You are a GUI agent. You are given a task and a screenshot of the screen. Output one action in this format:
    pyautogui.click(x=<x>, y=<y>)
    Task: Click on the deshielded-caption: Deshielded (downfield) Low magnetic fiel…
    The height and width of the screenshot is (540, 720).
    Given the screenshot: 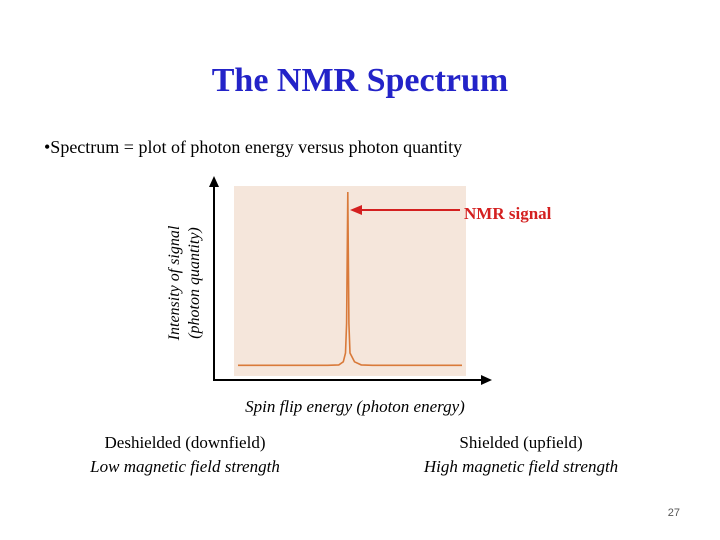 What is the action you would take?
    pyautogui.click(x=185, y=455)
    